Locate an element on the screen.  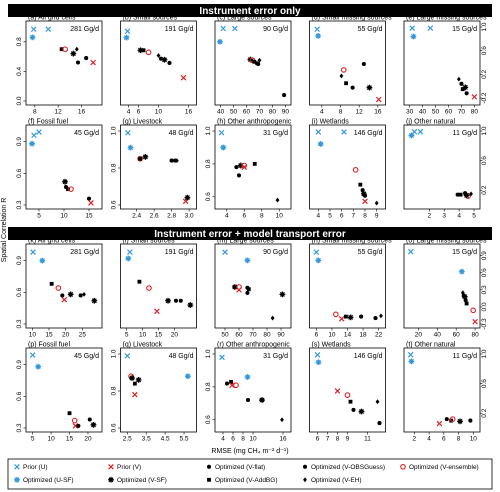
legend-marker-optimized-v-eh is located at coordinates (305, 480).